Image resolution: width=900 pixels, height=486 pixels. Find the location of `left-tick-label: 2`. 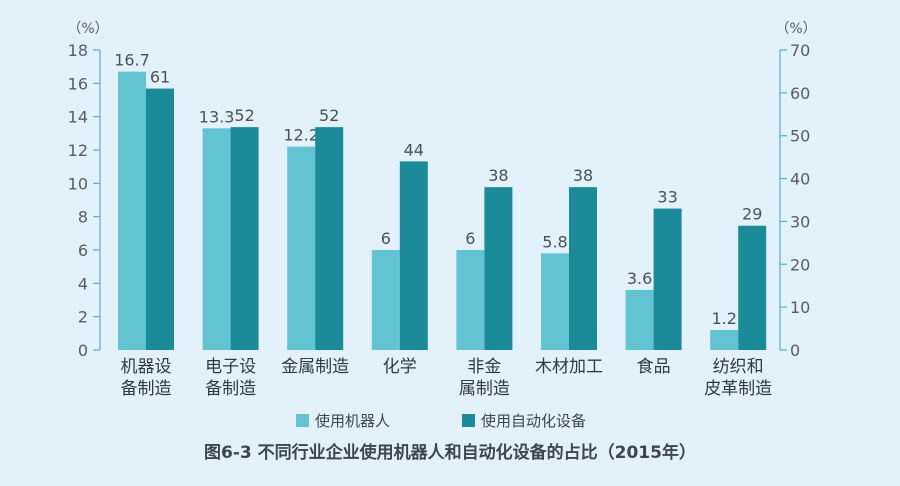

left-tick-label: 2 is located at coordinates (83, 317).